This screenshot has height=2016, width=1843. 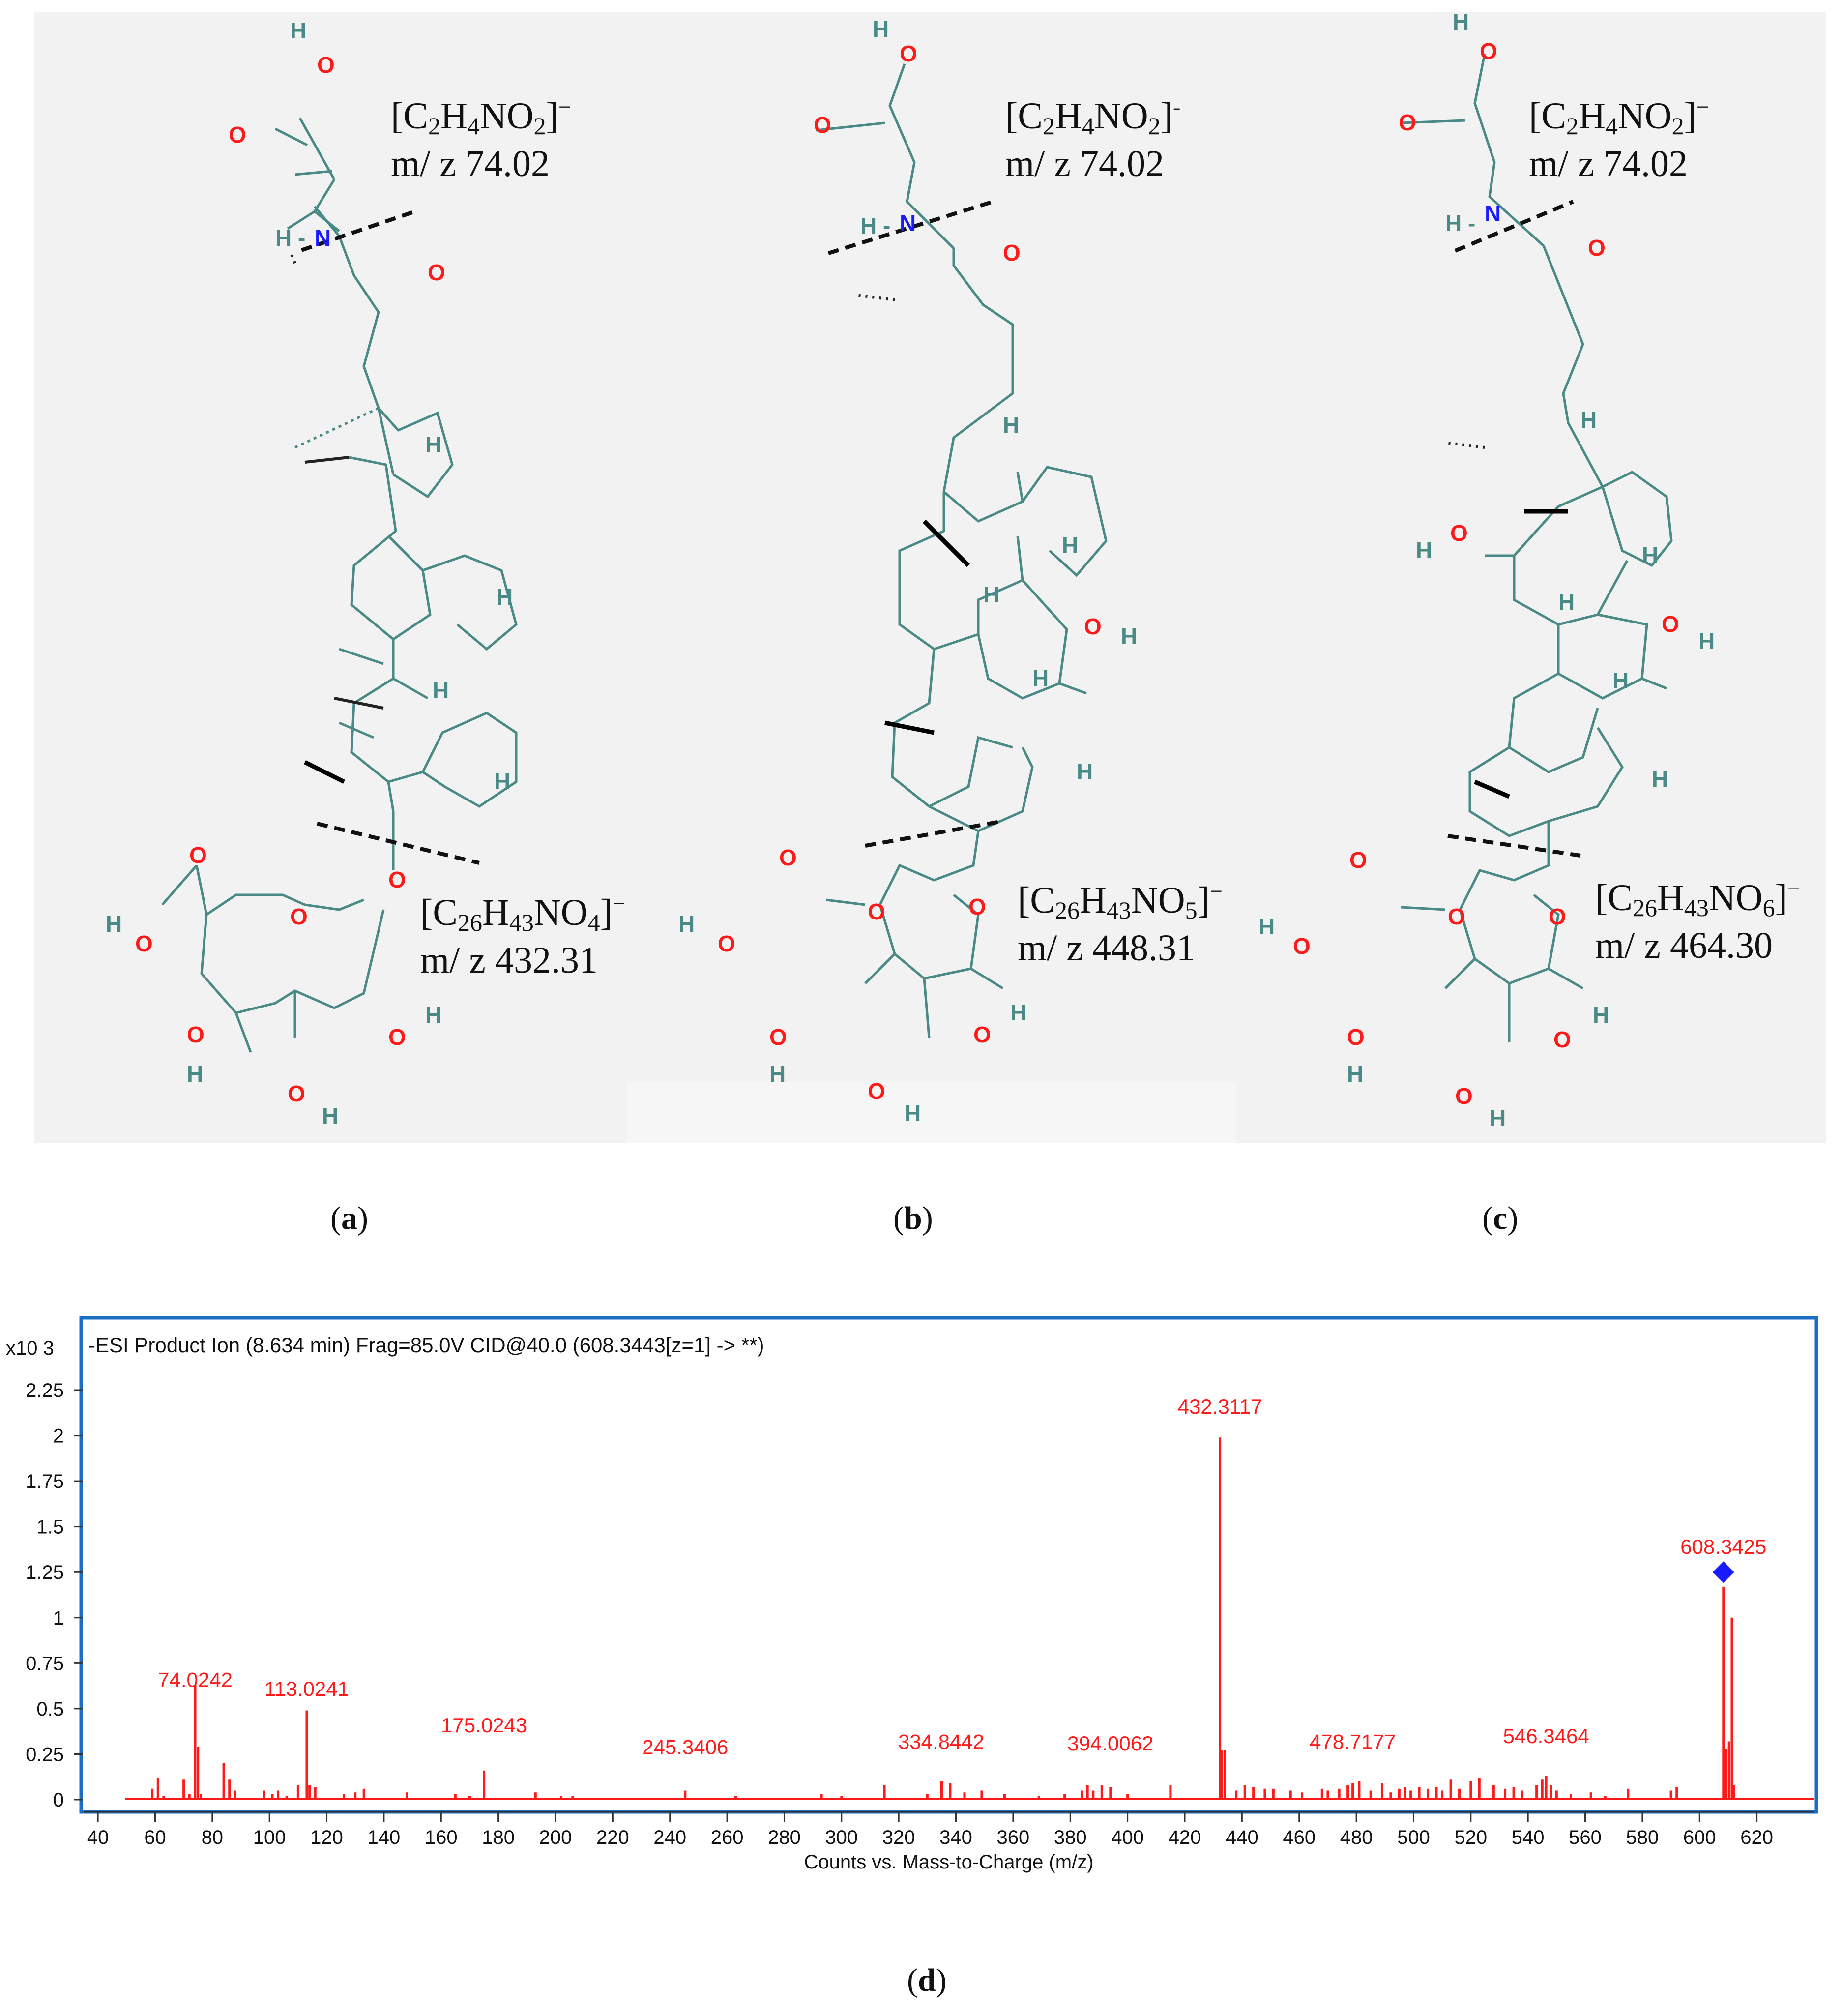 What do you see at coordinates (98, 1837) in the screenshot?
I see `x-tick-label: 40` at bounding box center [98, 1837].